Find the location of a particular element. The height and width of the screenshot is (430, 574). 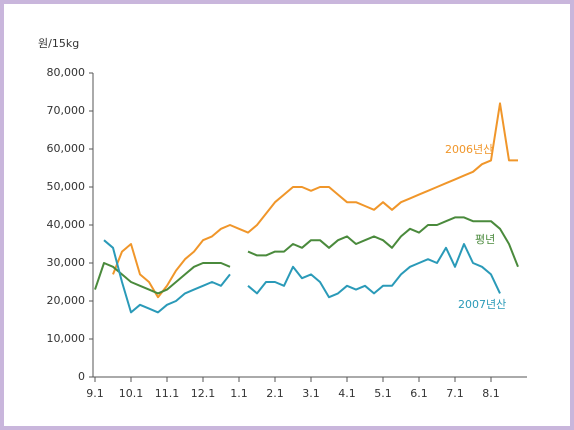

x-tick-label: 7.1 is located at coordinates (455, 393).